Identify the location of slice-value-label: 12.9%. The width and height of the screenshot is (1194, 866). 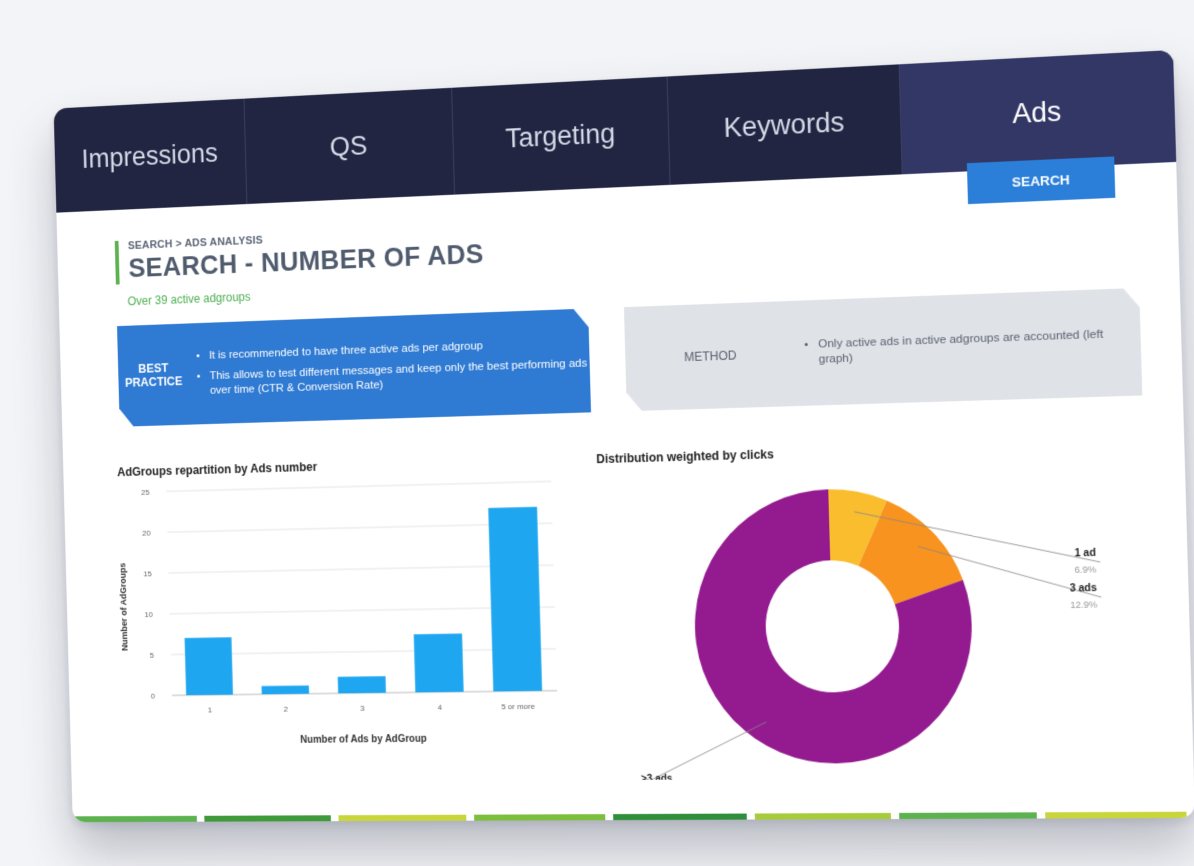
(1083, 604).